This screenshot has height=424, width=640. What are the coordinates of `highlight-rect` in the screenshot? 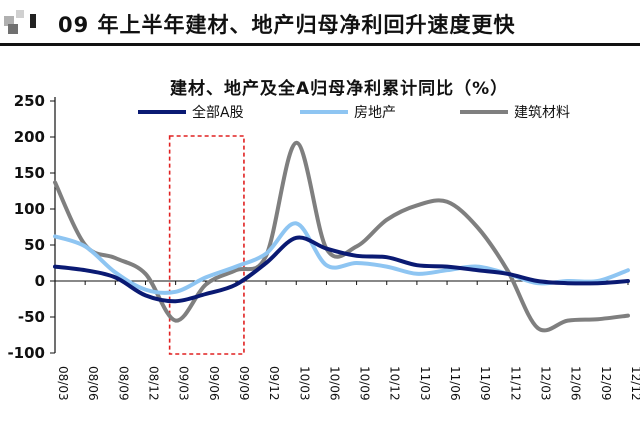 It's located at (206, 245).